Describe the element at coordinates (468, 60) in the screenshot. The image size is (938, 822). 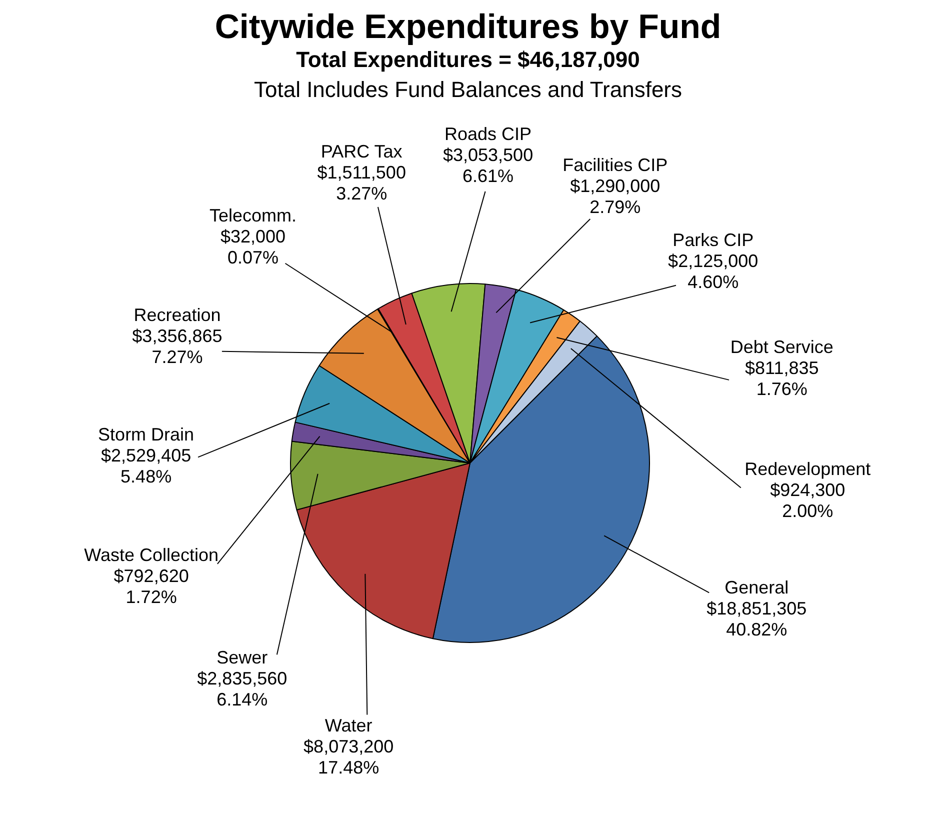
I see `chart-subtitle: Total Expenditures = $46,187,090` at that location.